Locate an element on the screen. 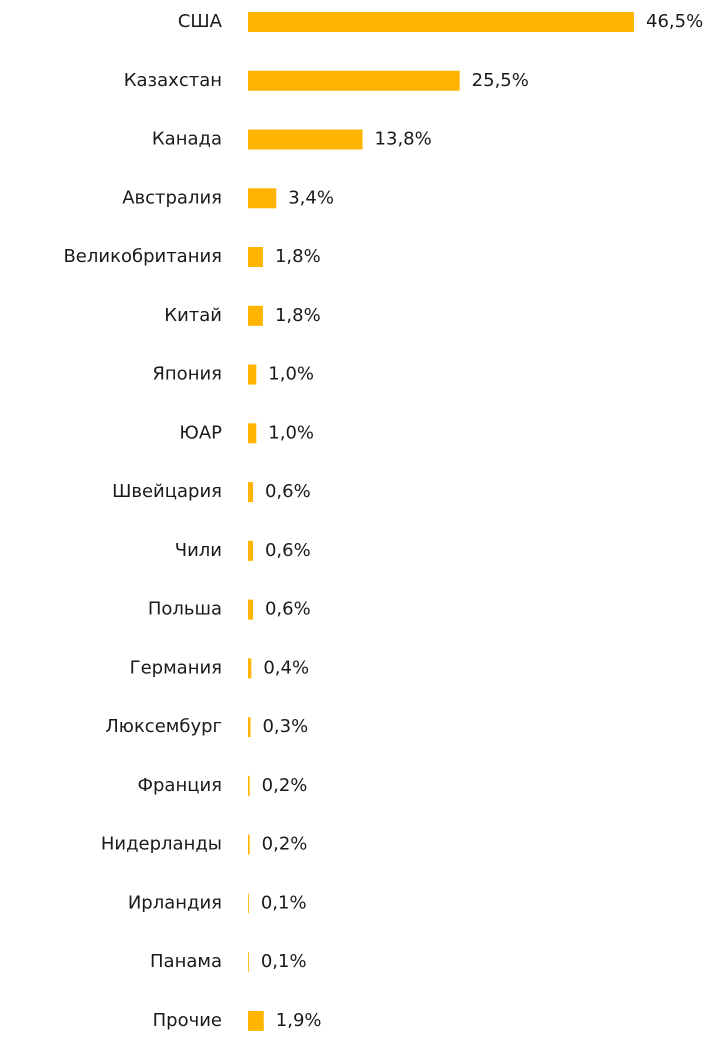  category-label: Польша is located at coordinates (185, 609).